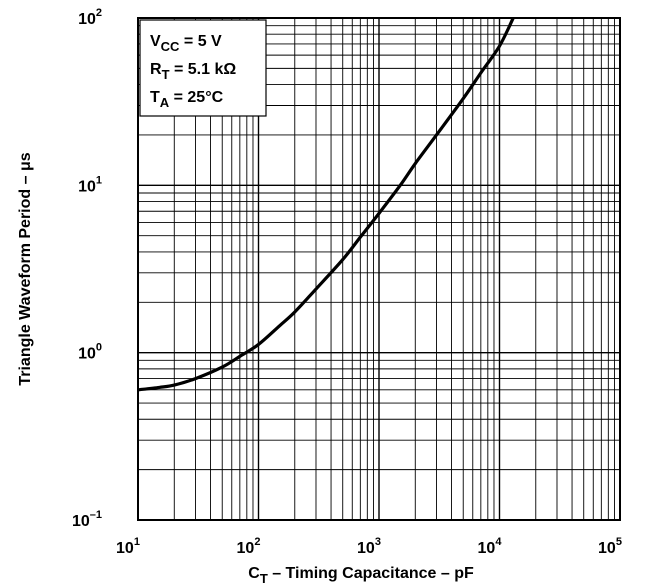 The height and width of the screenshot is (584, 645). I want to click on y-axis-label: Triangle Waveform Period – μs, so click(25, 268).